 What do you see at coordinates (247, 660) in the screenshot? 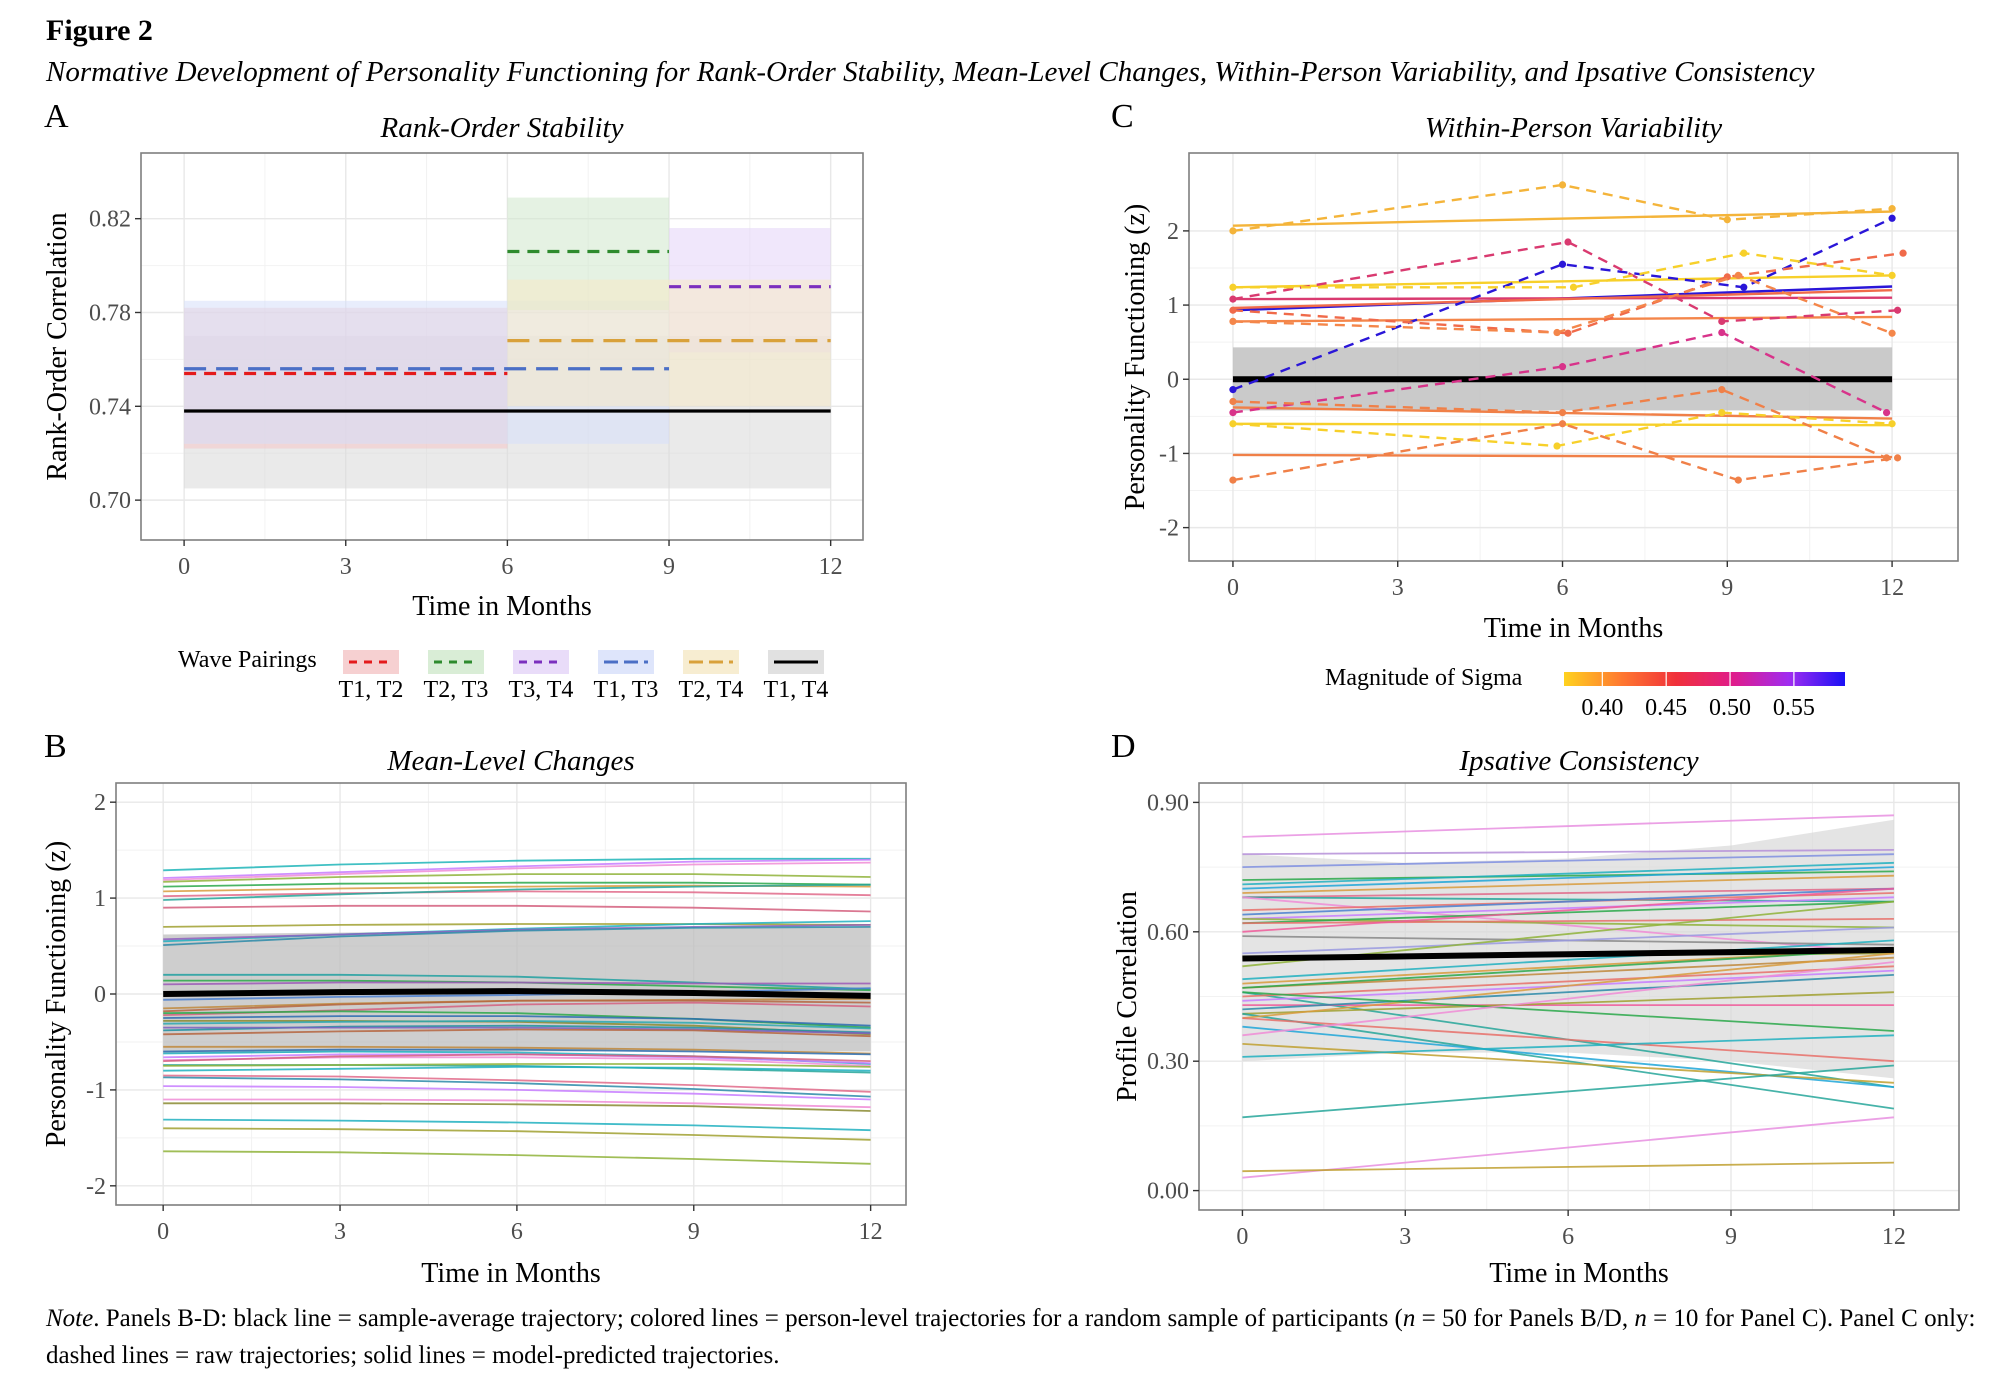
I see `legend-title: Wave Pairings` at bounding box center [247, 660].